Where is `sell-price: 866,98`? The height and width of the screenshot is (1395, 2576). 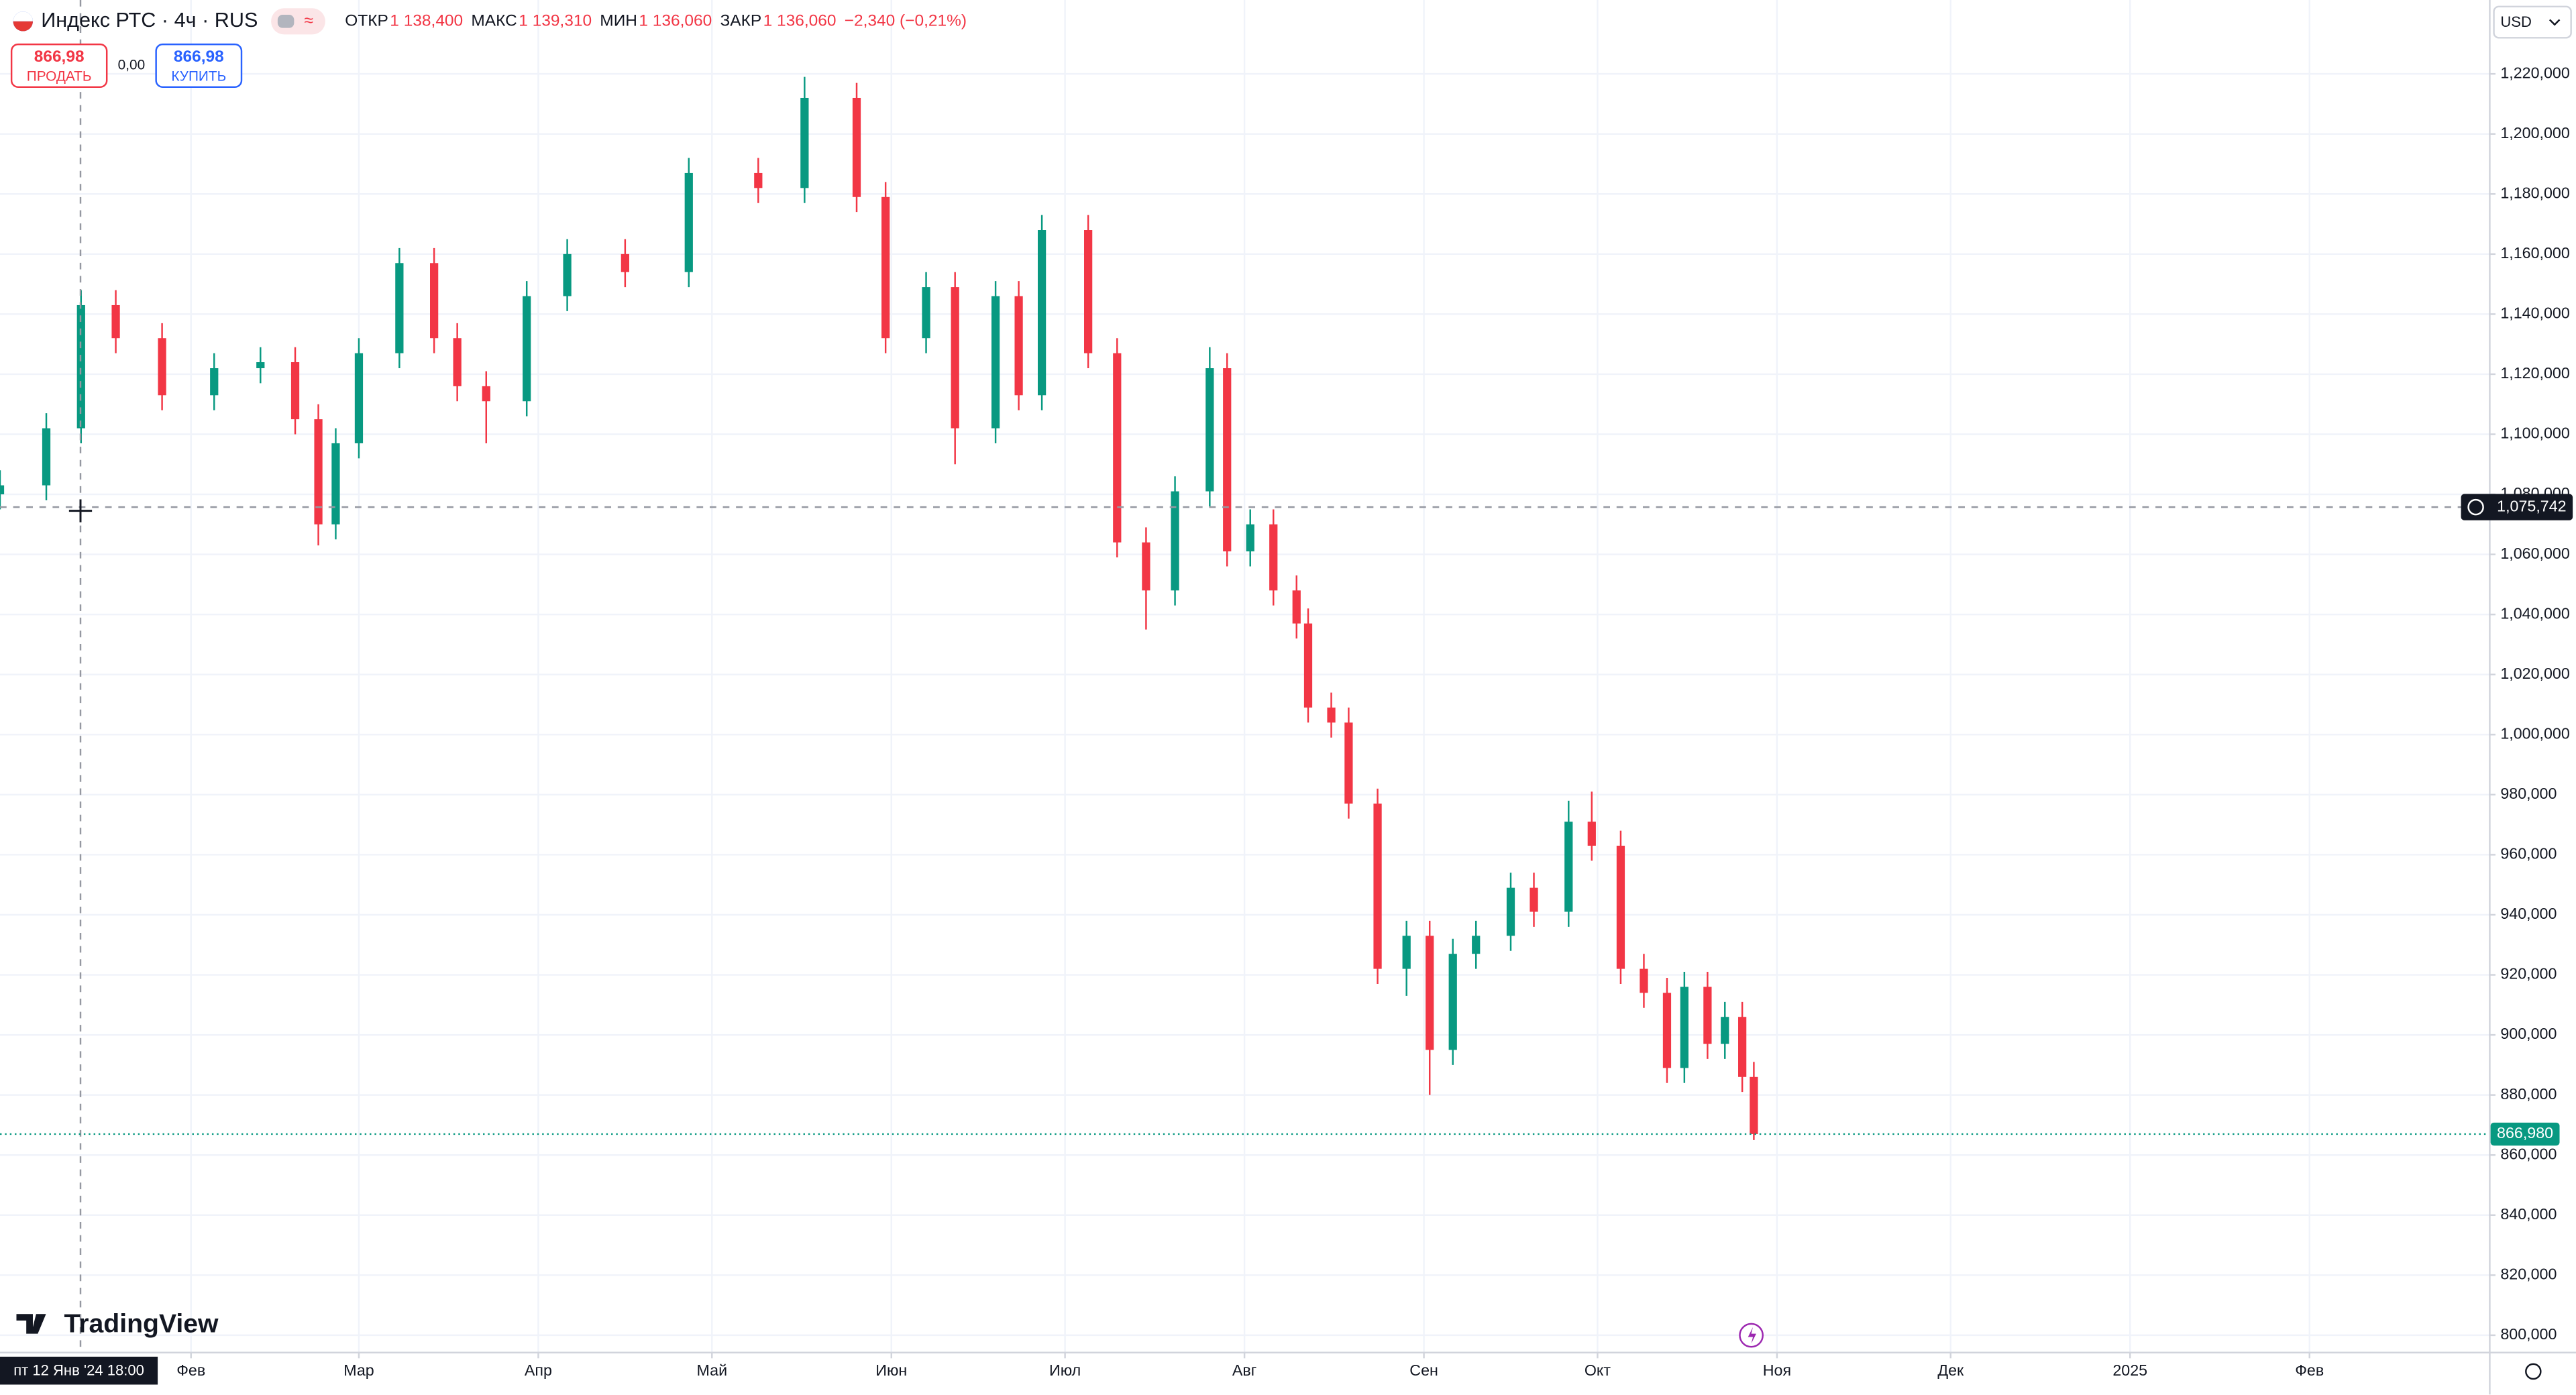
sell-price: 866,98 is located at coordinates (59, 57).